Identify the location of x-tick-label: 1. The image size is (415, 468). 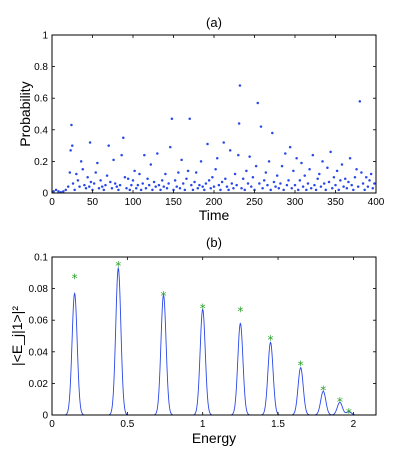
(203, 424).